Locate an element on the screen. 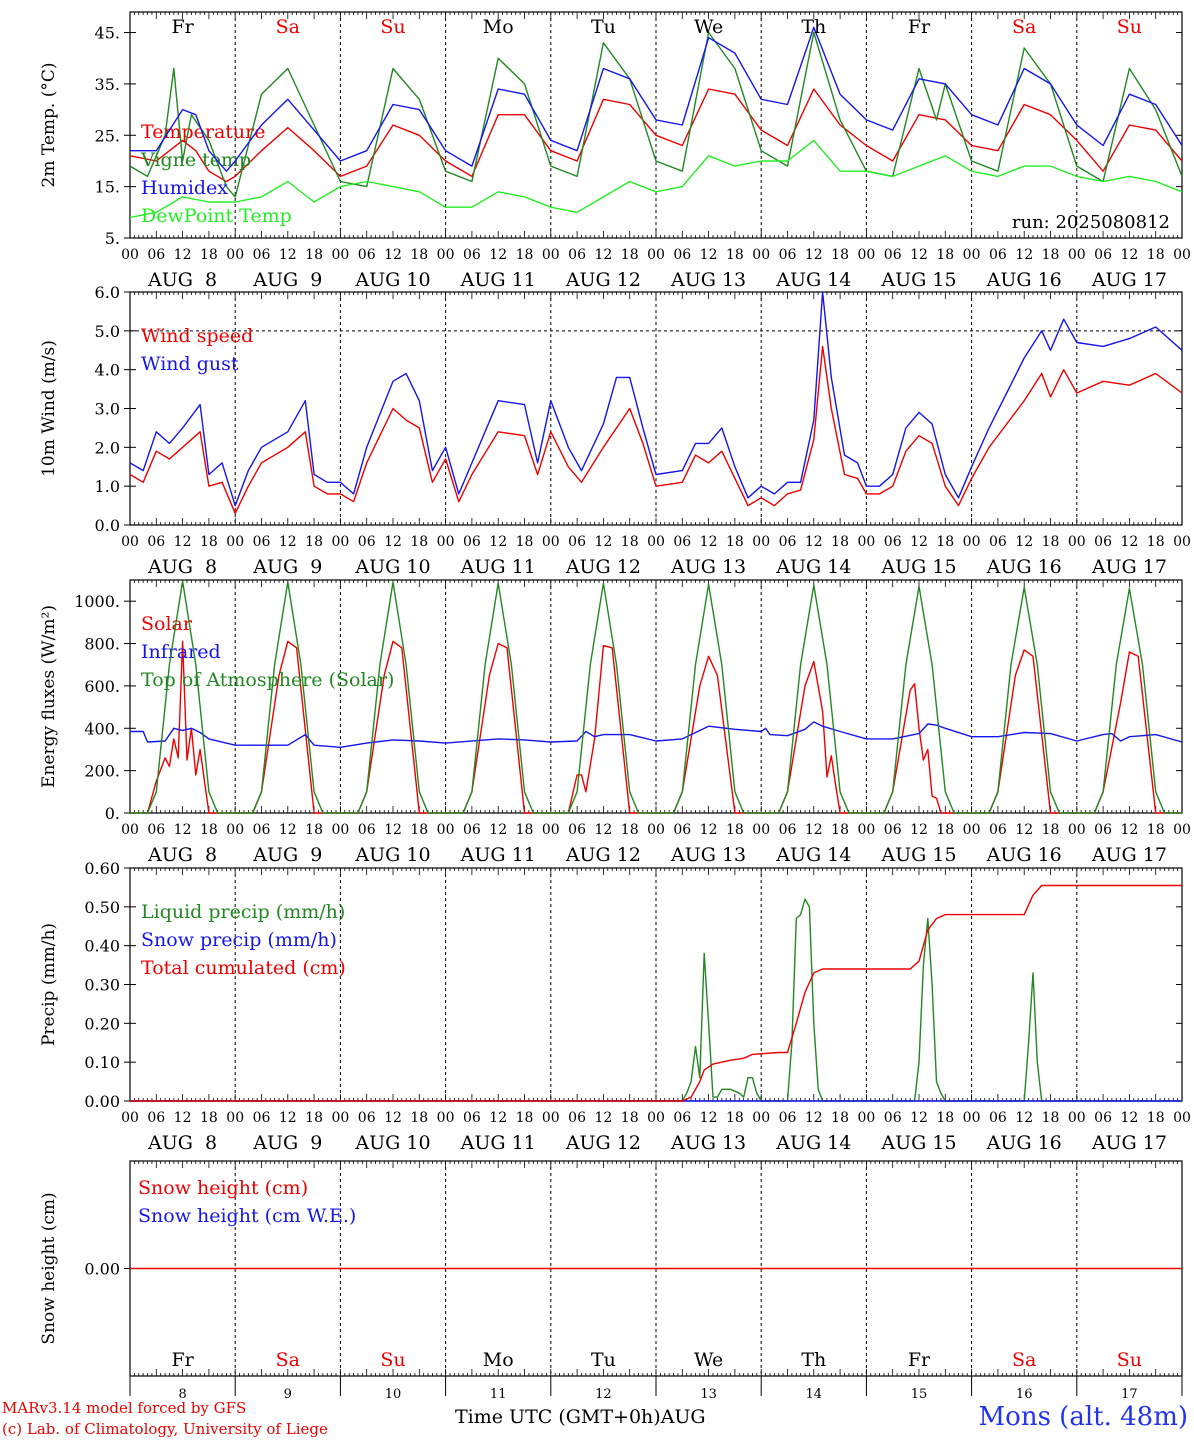 This screenshot has height=1440, width=1194. temp-y-axis-label: 2m Temp. (°C) is located at coordinates (49, 124).